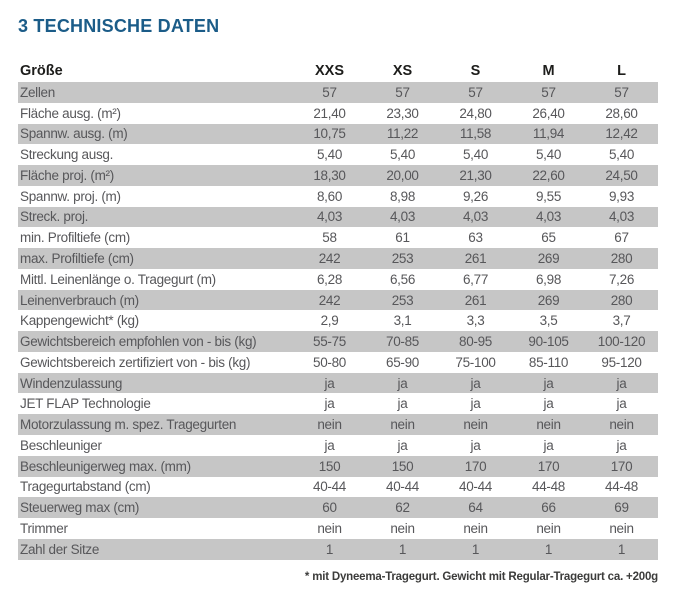  I want to click on table-row: Streckung ausg. 5,40 5,40 5,40 5,40 5,40, so click(338, 154).